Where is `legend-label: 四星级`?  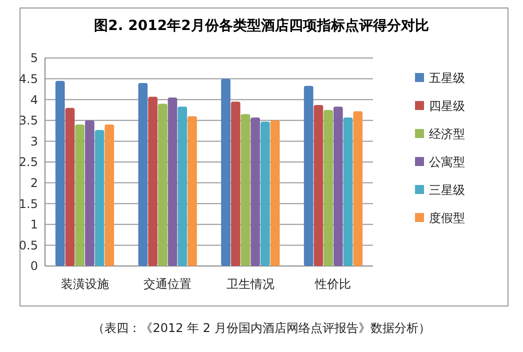
legend-label: 四星级 is located at coordinates (447, 106).